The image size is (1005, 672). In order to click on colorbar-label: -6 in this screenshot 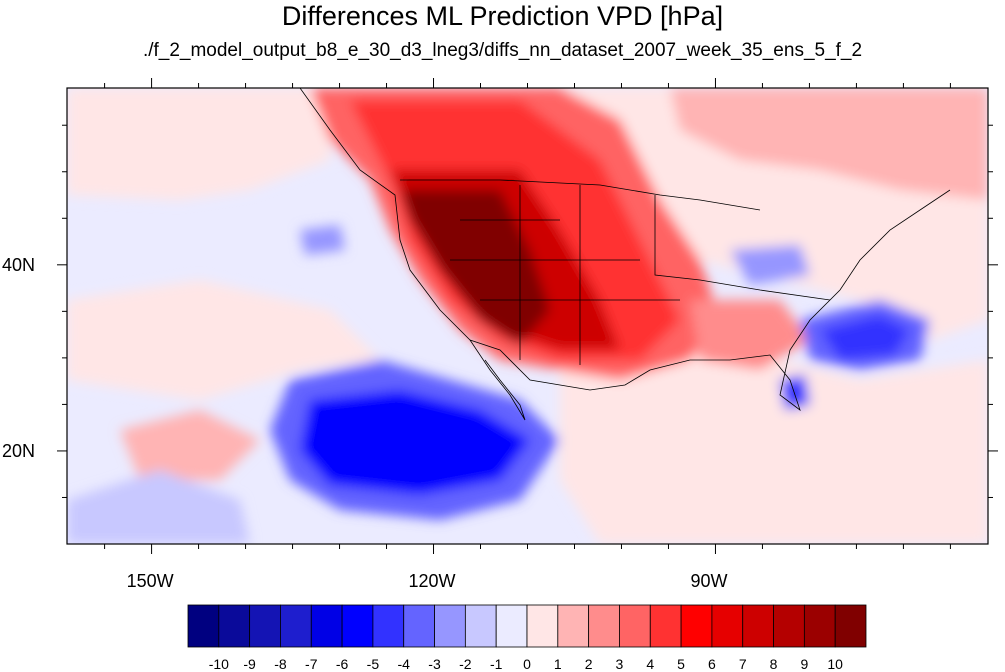, I will do `click(342, 664)`.